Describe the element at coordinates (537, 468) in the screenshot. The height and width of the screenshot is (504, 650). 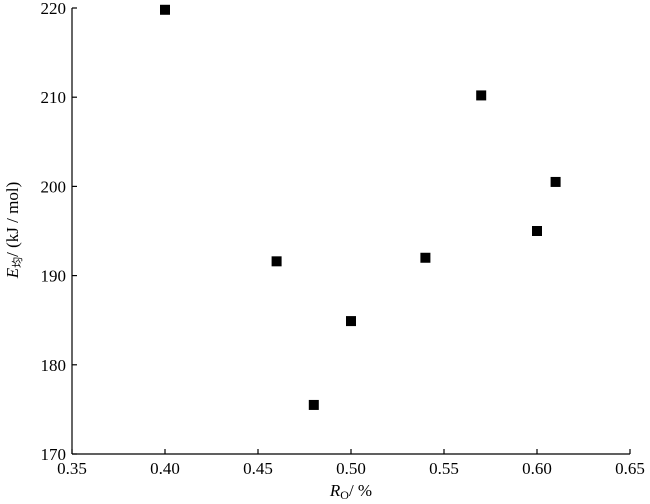
I see `x-tick-label: 0.60` at that location.